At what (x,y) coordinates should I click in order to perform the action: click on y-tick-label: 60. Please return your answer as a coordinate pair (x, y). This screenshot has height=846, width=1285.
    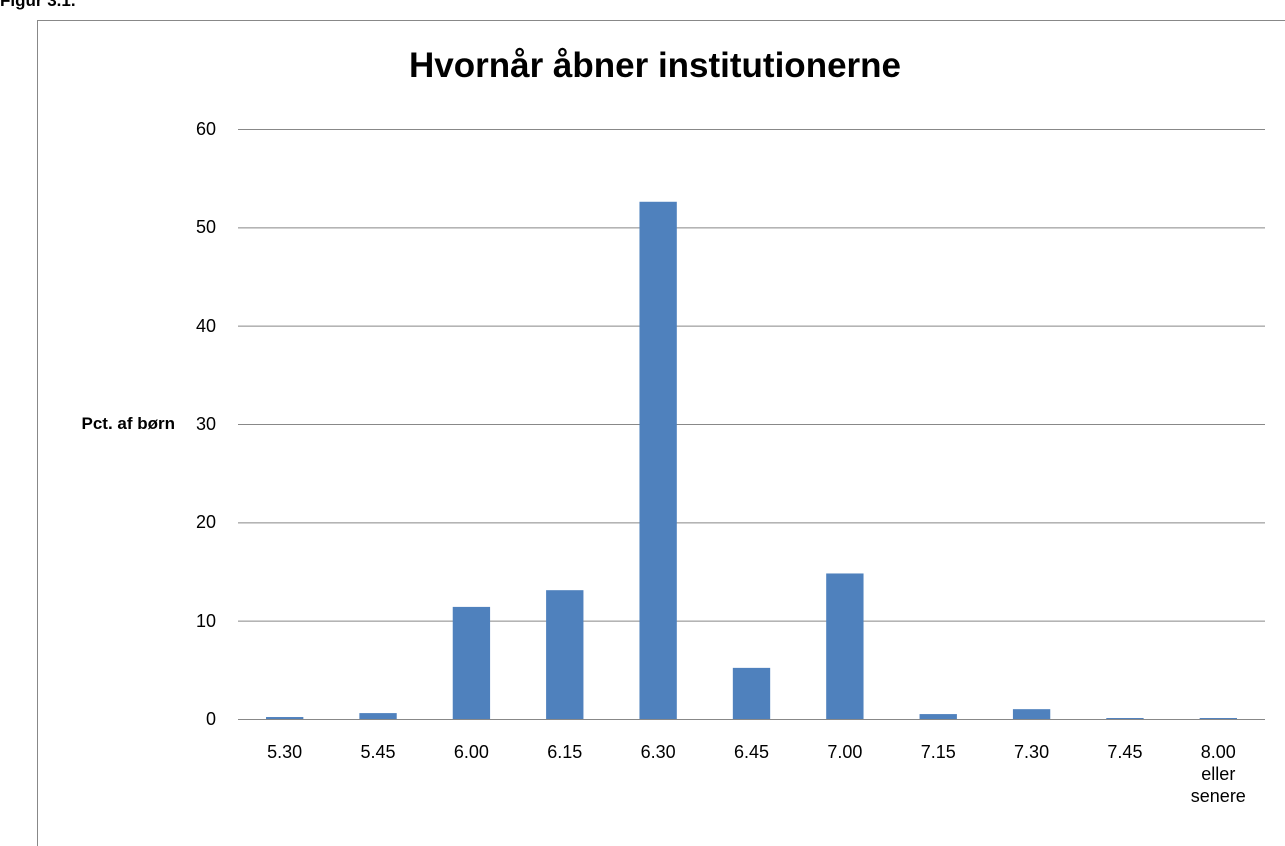
    Looking at the image, I should click on (205, 129).